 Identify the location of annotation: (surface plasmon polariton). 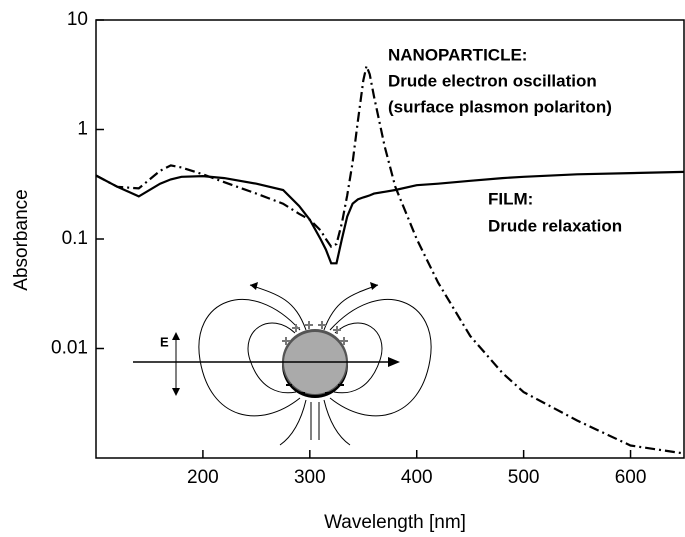
(500, 106).